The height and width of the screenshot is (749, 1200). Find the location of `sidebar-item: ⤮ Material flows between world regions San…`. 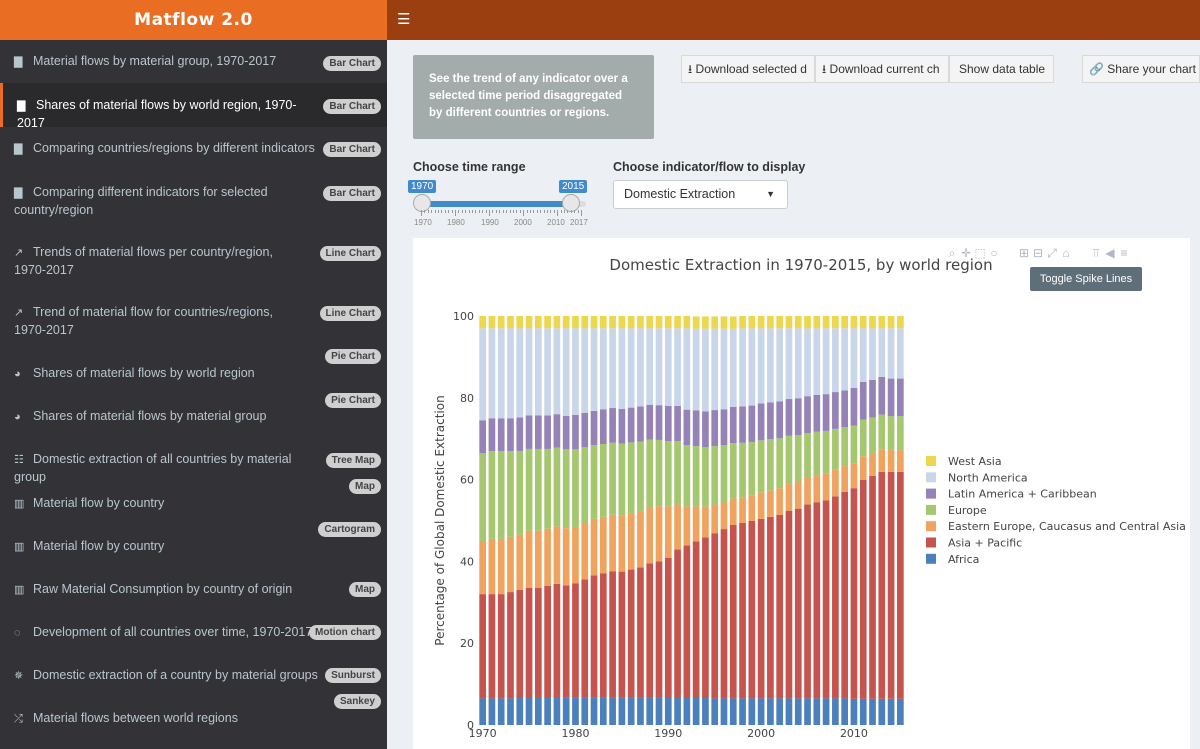

sidebar-item: ⤮ Material flows between world regions San… is located at coordinates (193, 718).